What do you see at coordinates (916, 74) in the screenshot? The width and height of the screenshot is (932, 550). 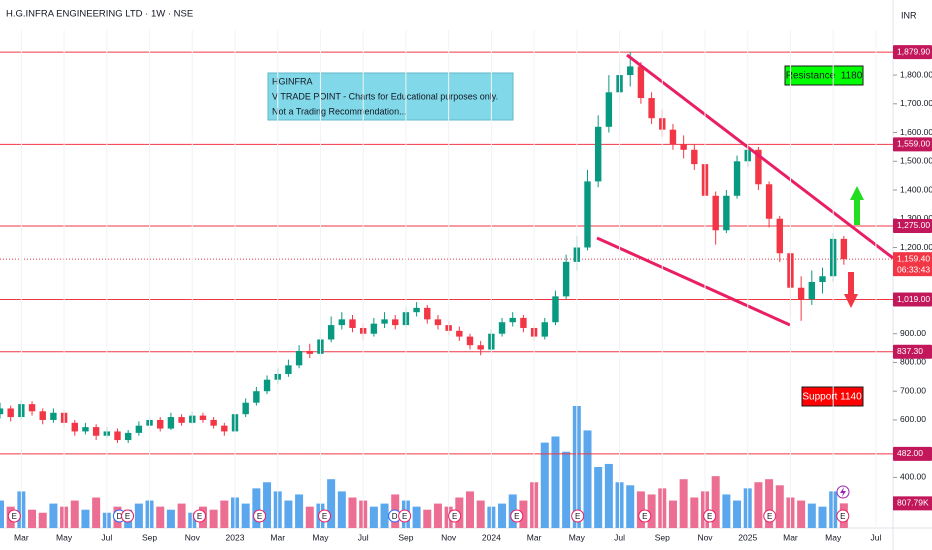 I see `y-tick-label: 1,800.00` at bounding box center [916, 74].